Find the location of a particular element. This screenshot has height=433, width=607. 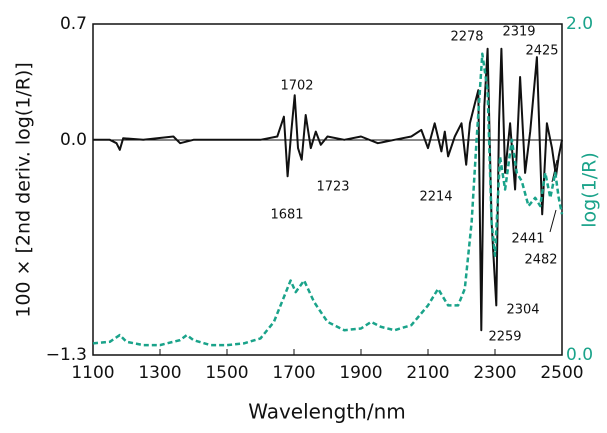

x-tick-label: 1100 is located at coordinates (92, 373).